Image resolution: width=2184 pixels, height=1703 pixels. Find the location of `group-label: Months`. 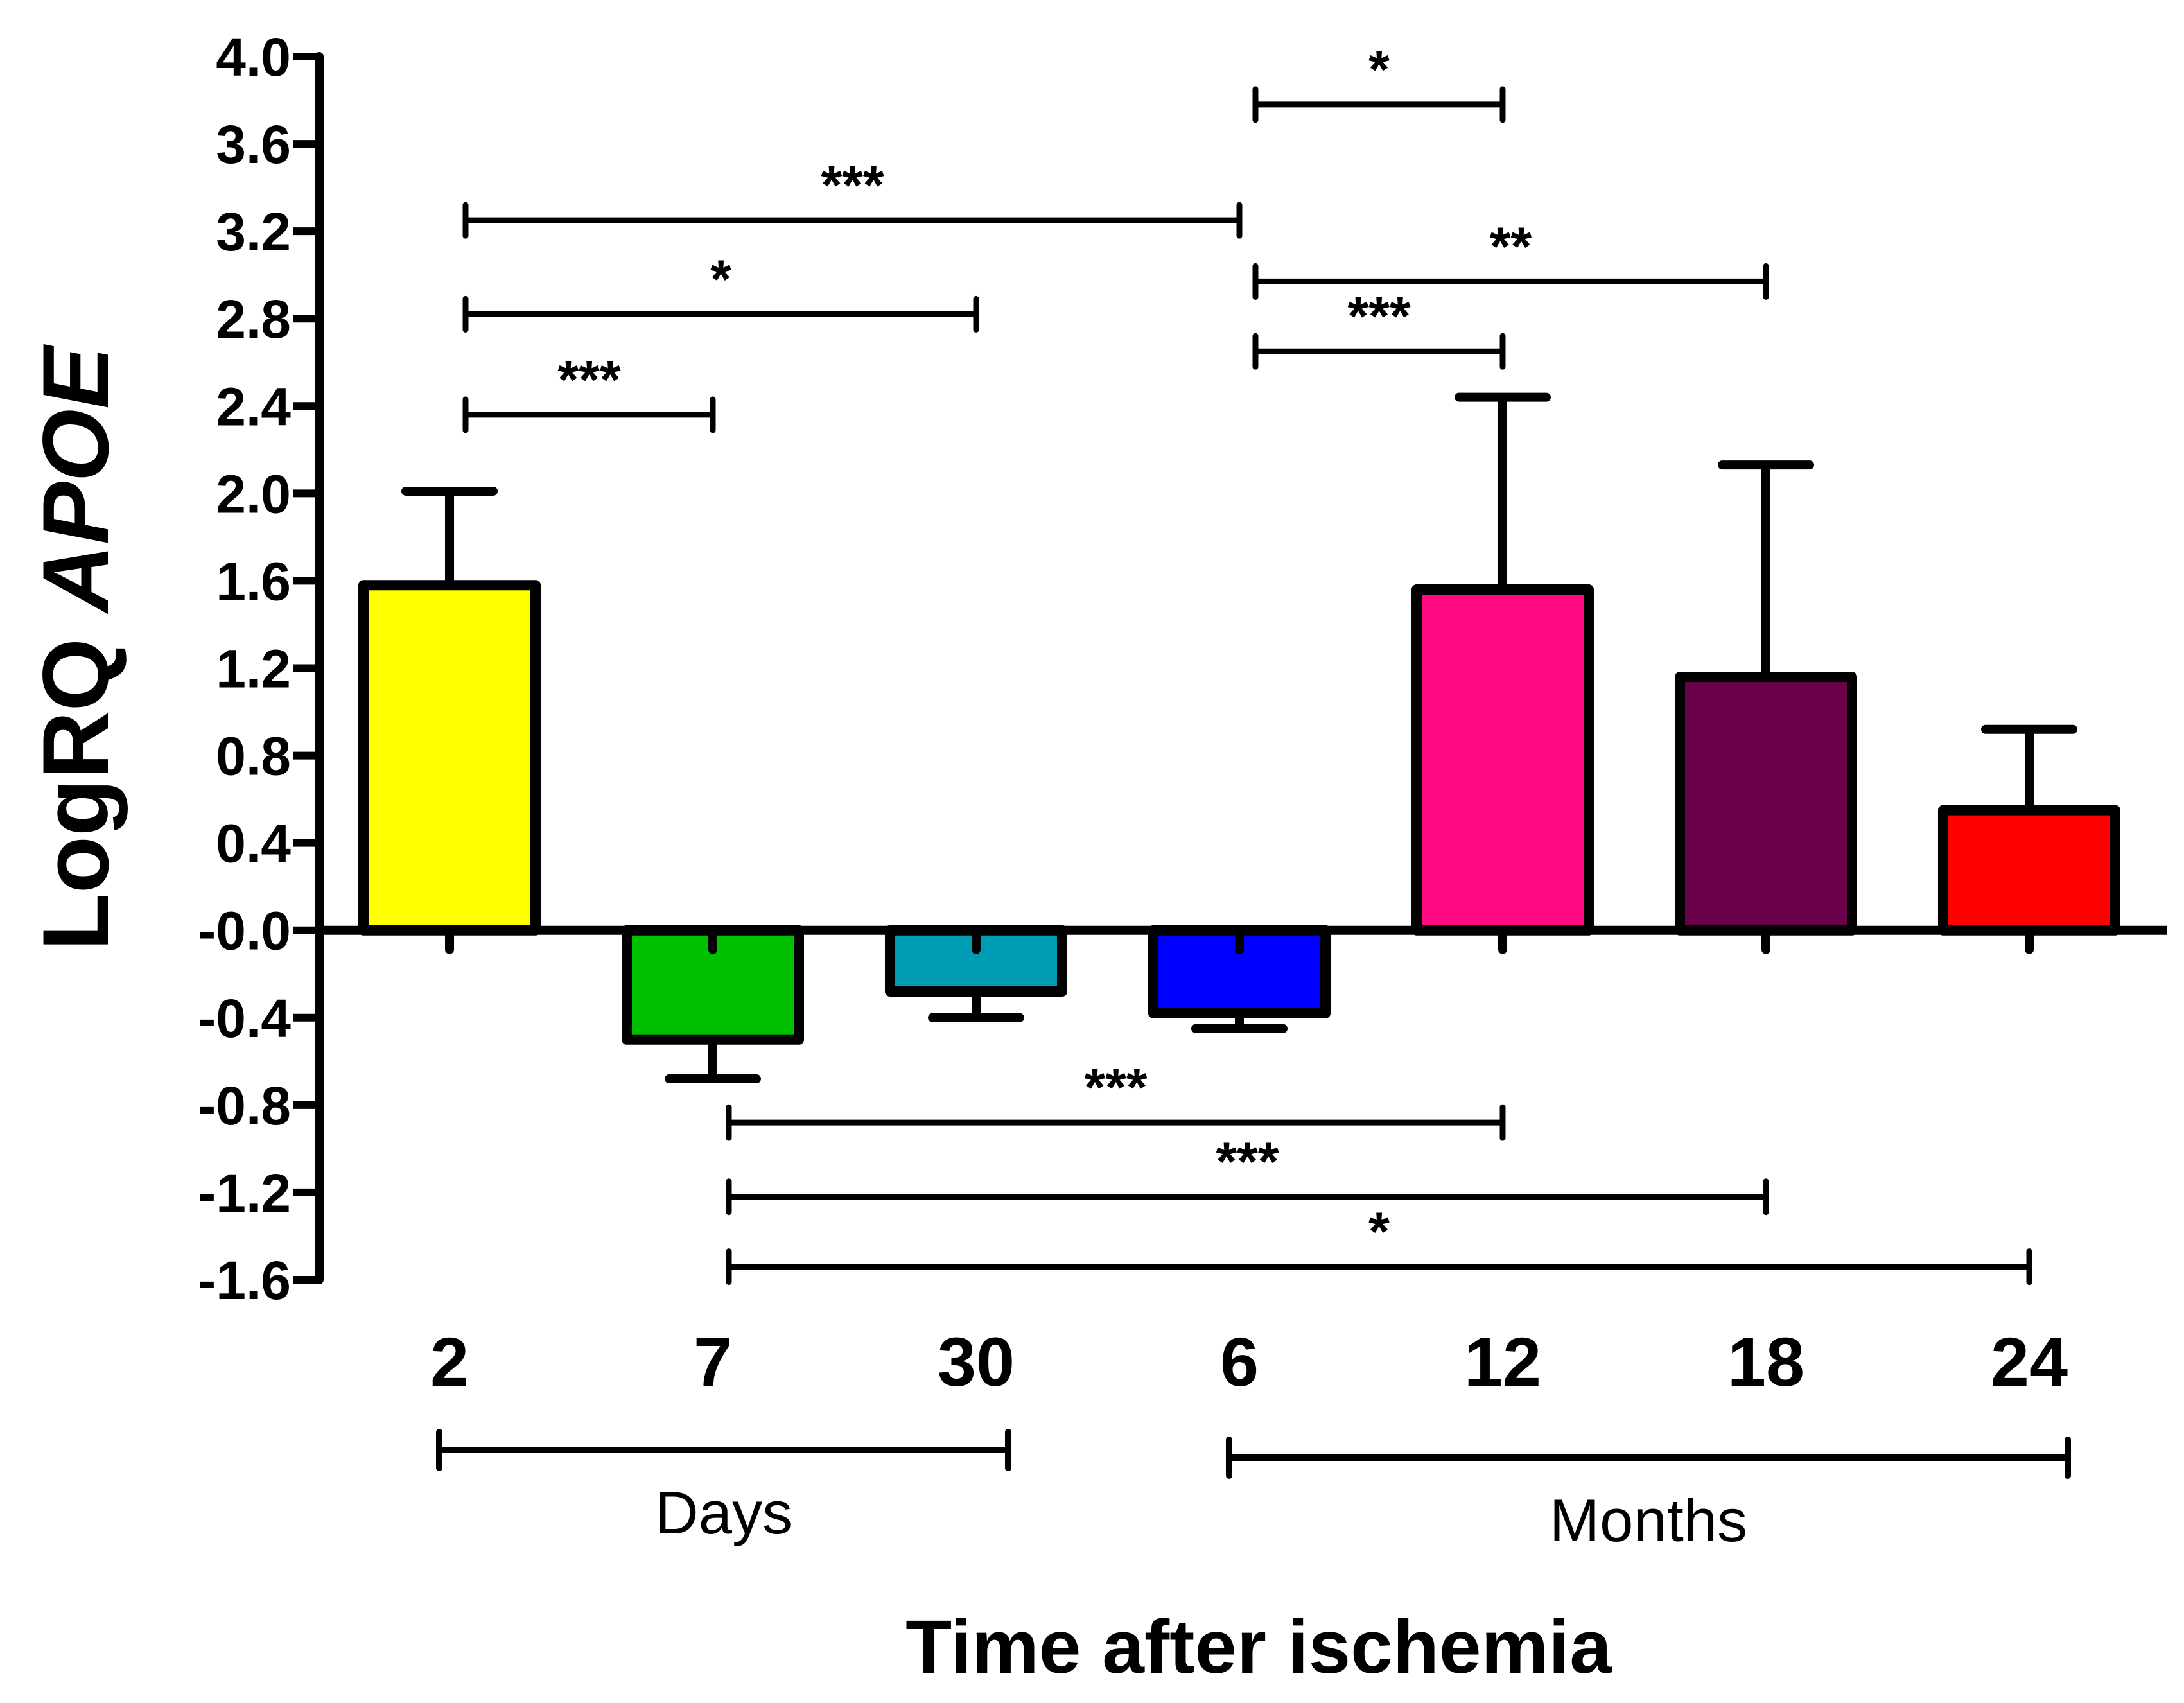

group-label: Months is located at coordinates (1648, 1520).